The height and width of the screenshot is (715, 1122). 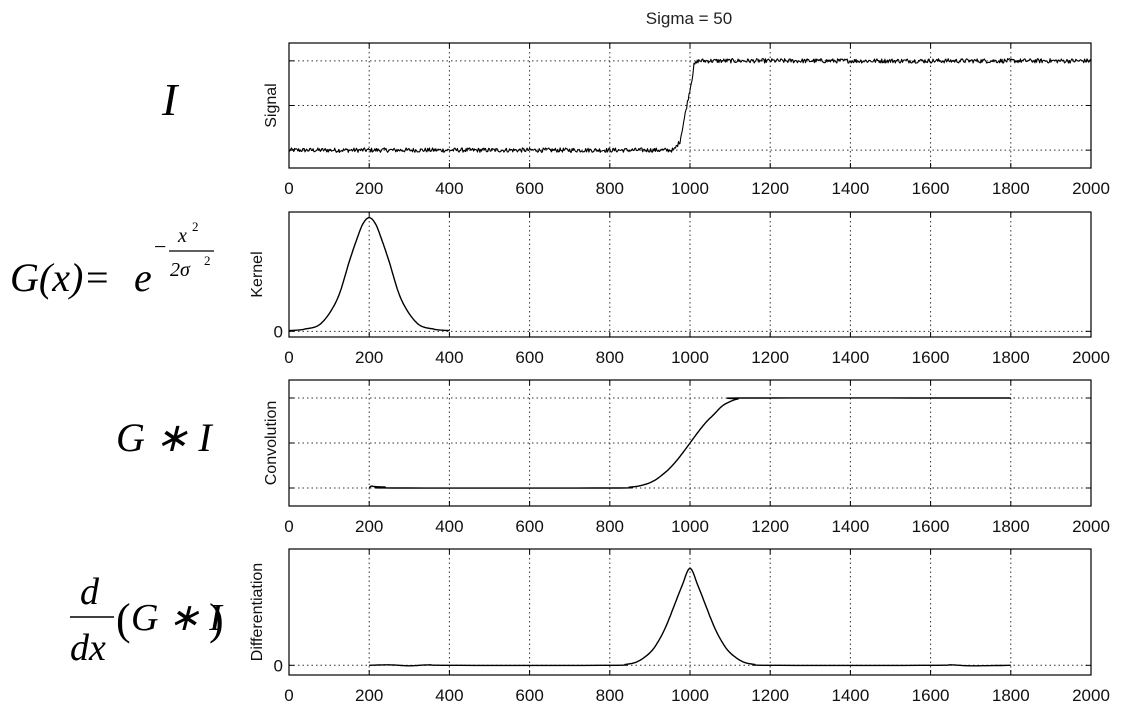 I want to click on equation-i: I, so click(x=170, y=99).